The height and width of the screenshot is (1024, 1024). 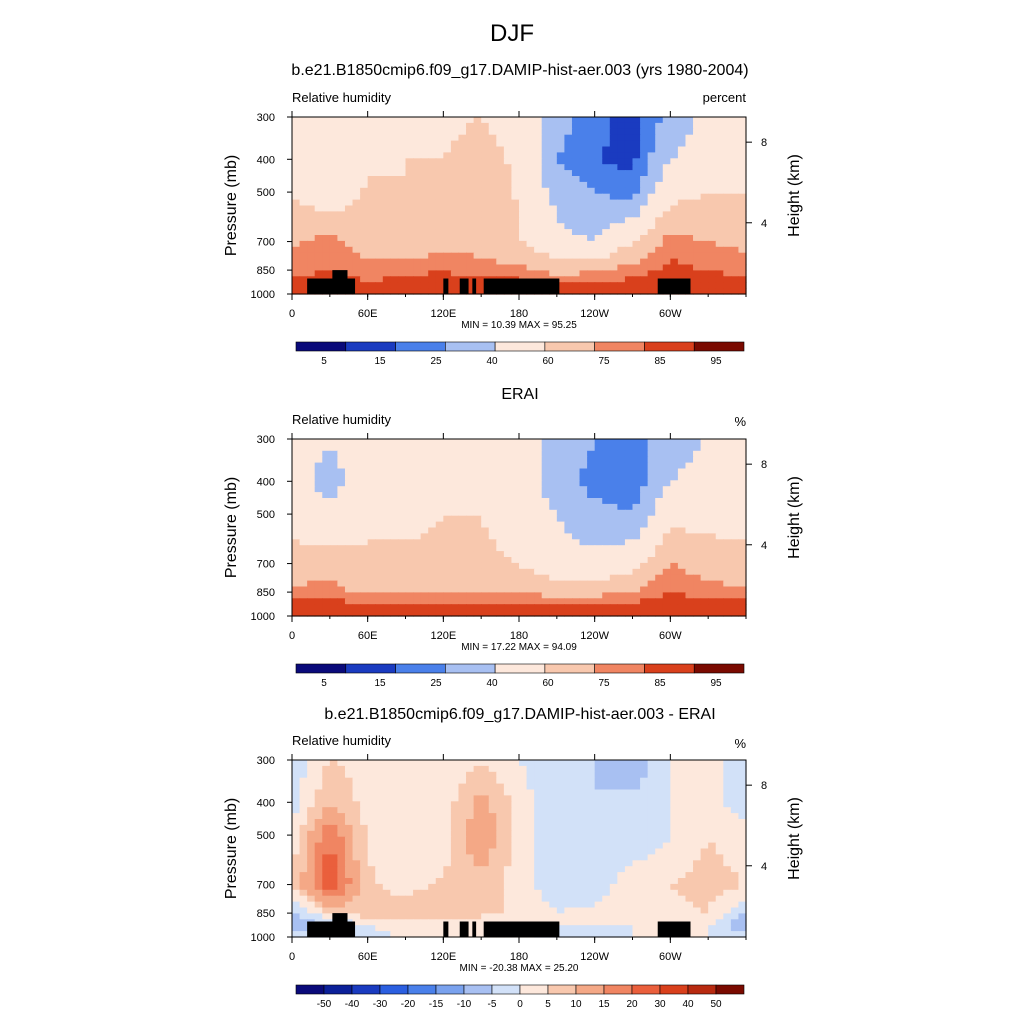 What do you see at coordinates (443, 314) in the screenshot?
I see `lon-tick-label: 120E` at bounding box center [443, 314].